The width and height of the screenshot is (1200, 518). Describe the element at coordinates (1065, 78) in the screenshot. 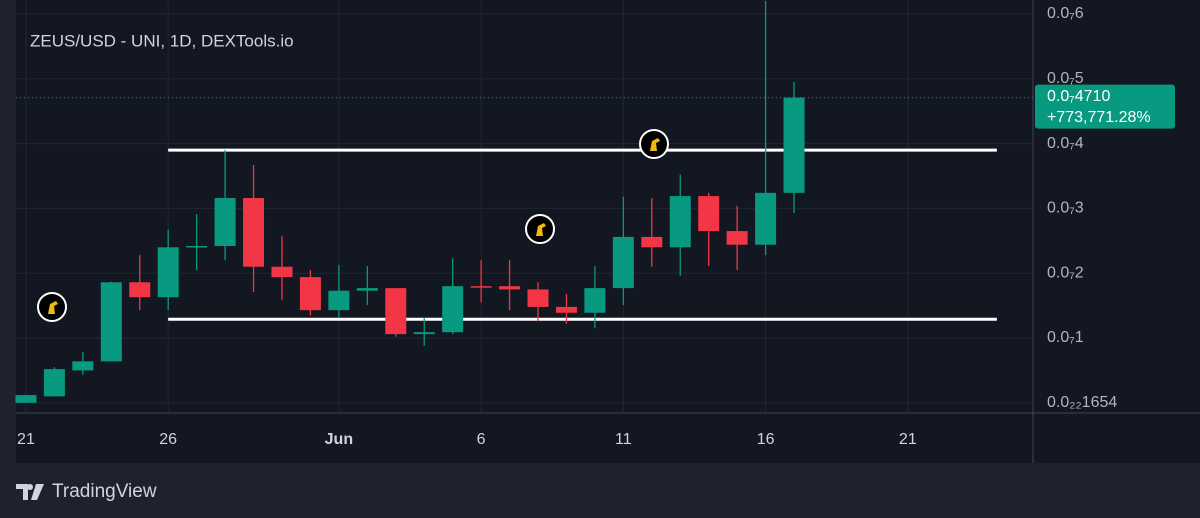

I see `y-tick-label: 0.0₇5` at that location.